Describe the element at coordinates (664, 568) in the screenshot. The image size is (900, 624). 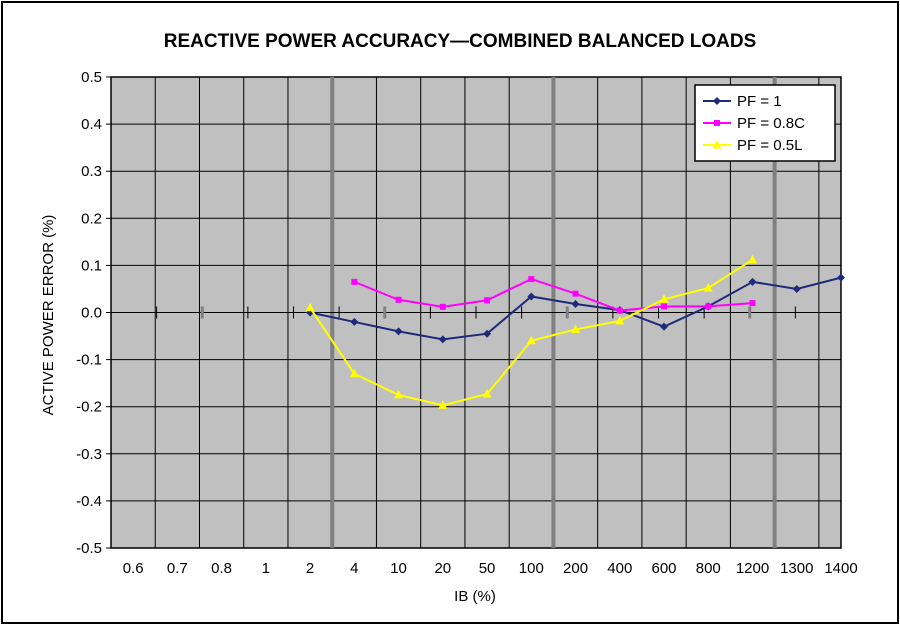
I see `x-tick-label: 600` at that location.